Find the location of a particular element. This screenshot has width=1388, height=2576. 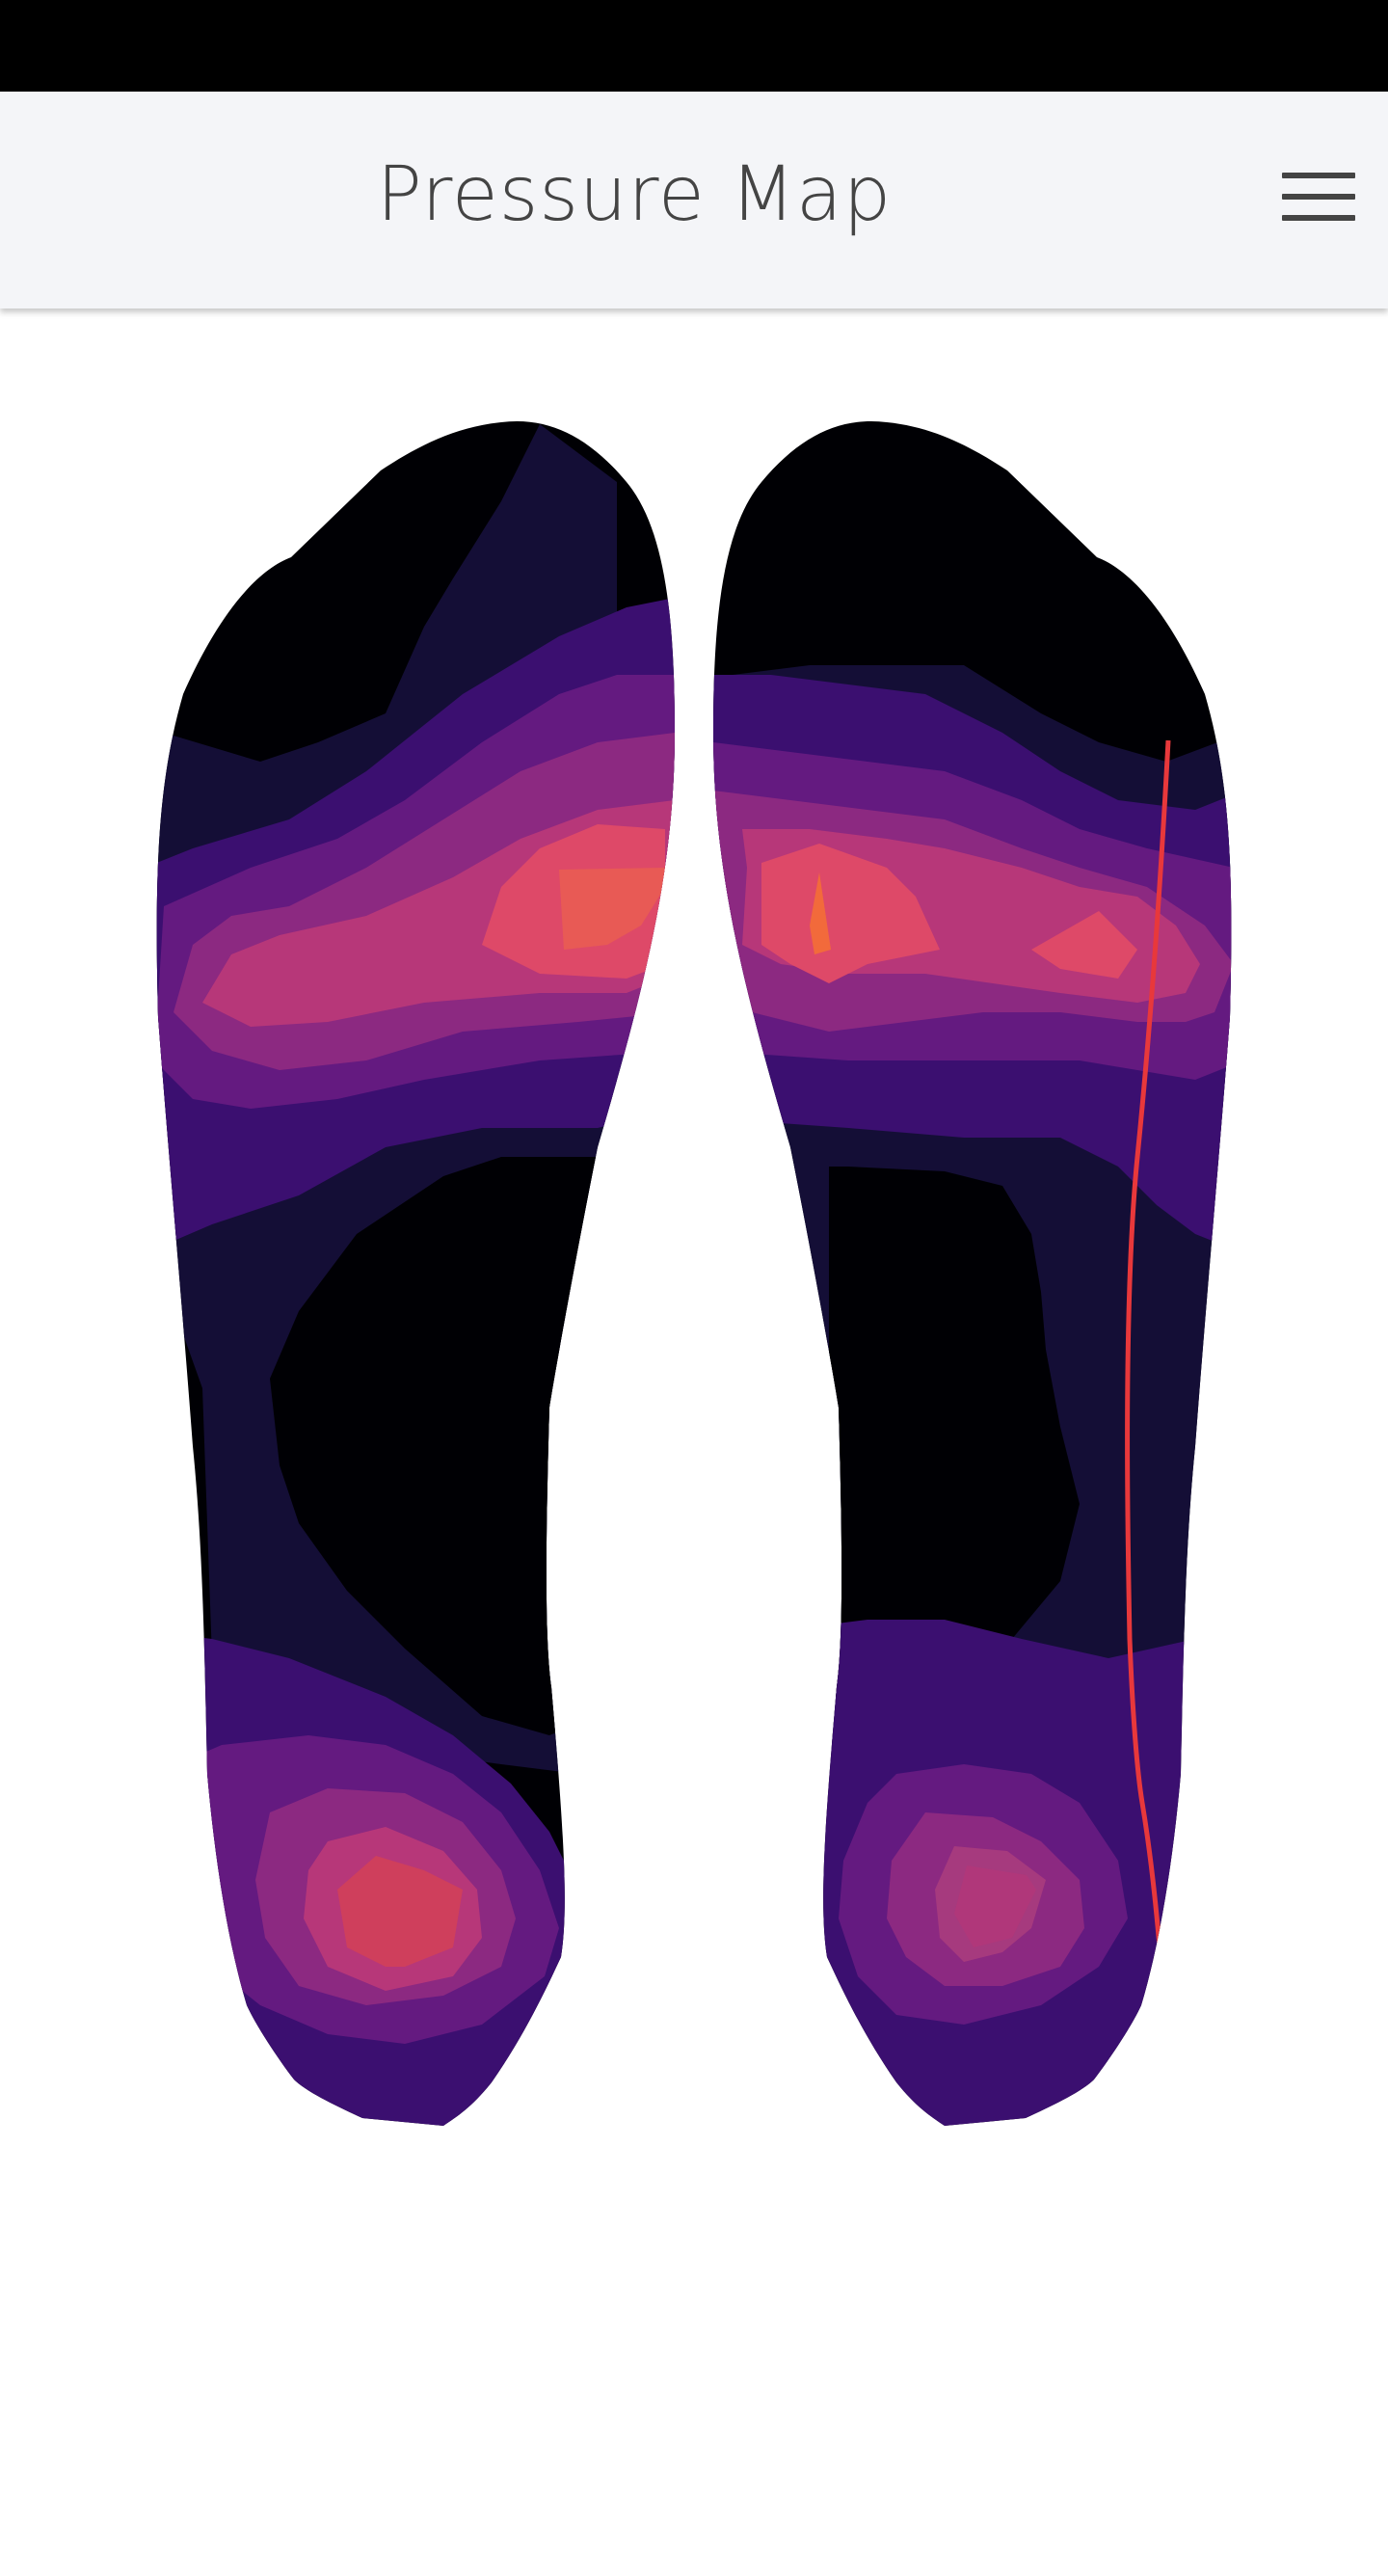

hamburger-menu-icon is located at coordinates (1314, 201).